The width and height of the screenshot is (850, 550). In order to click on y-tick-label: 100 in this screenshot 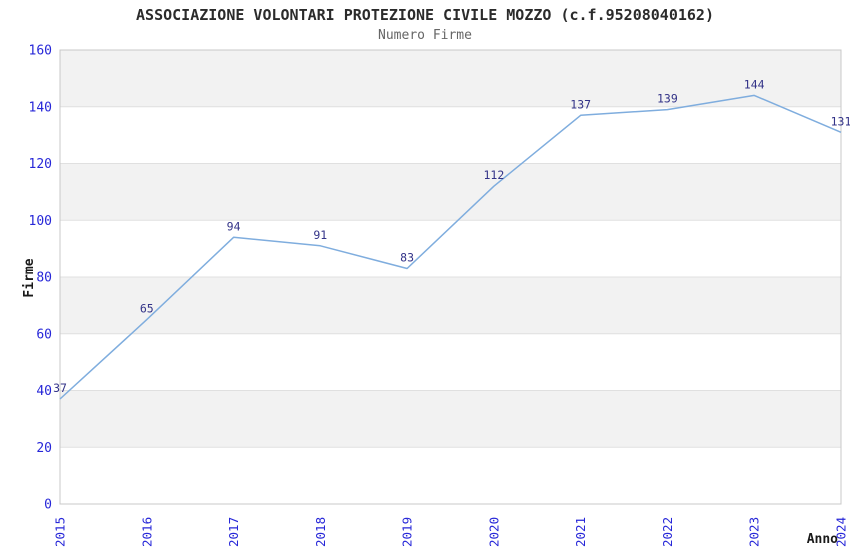, I will do `click(40, 221)`.